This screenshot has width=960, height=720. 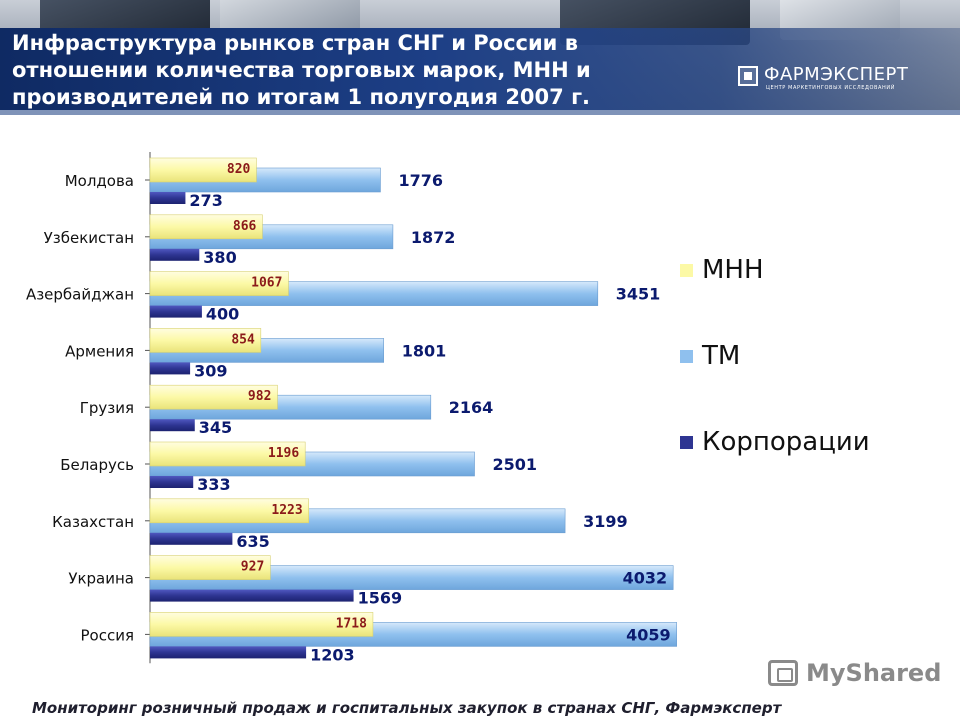 I want to click on data-label-corporations: 635, so click(x=252, y=541).